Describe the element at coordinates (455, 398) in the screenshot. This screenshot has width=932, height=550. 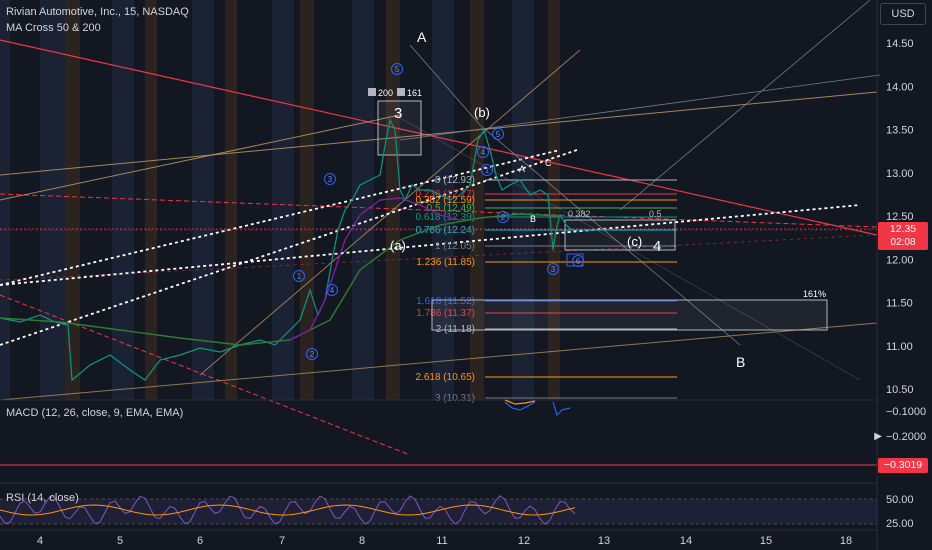
I see `fib-level-label: 3 (10.31)` at that location.